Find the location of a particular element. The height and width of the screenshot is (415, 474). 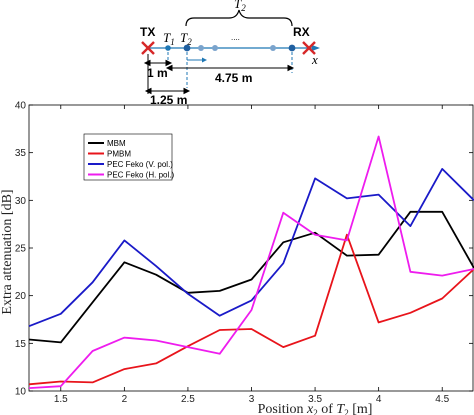

dim-475m-arrow is located at coordinates (230, 68).